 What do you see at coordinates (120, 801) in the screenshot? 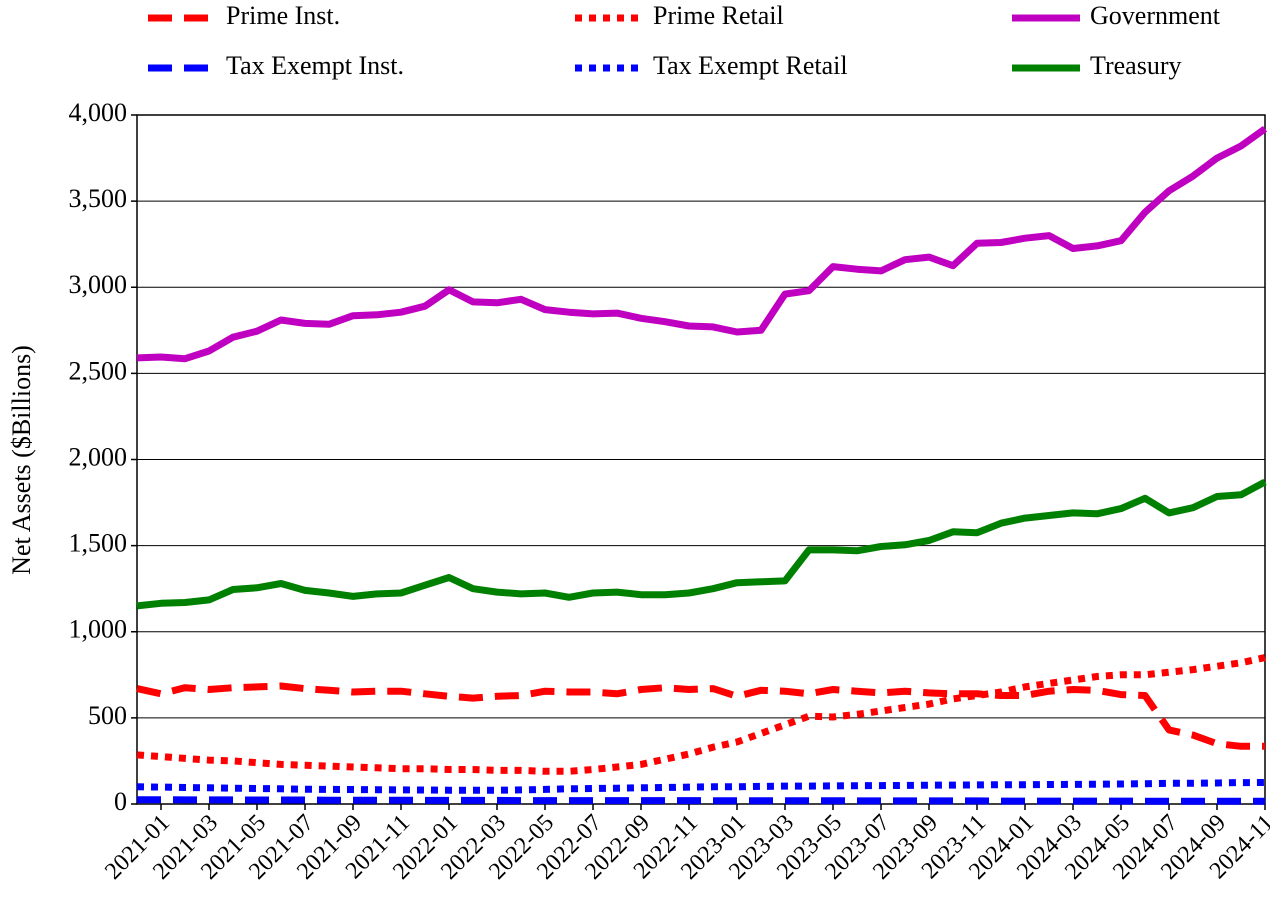
I see `y-tick-label: 0` at bounding box center [120, 801].